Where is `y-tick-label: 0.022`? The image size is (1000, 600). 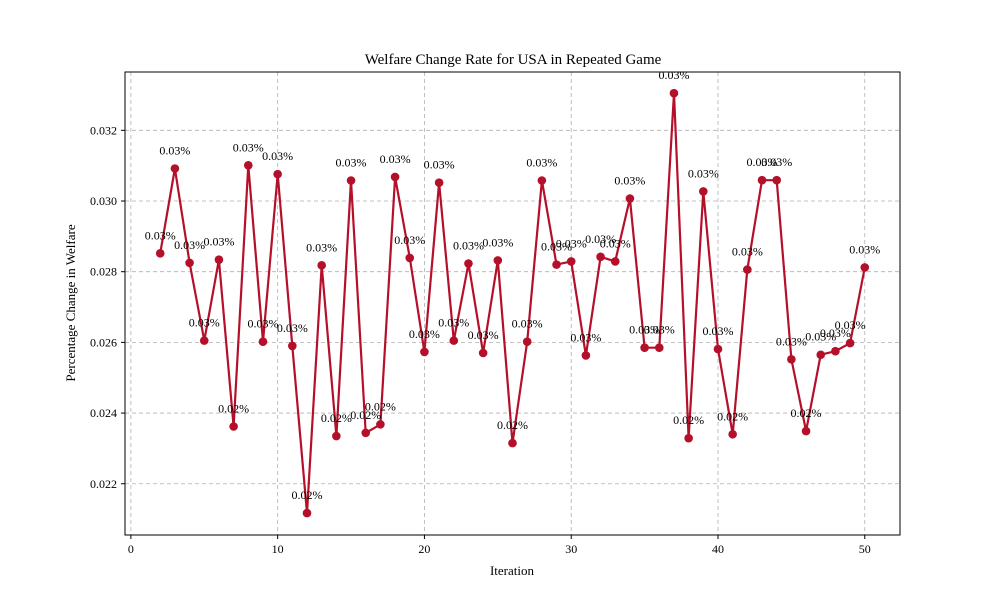 y-tick-label: 0.022 is located at coordinates (103, 484).